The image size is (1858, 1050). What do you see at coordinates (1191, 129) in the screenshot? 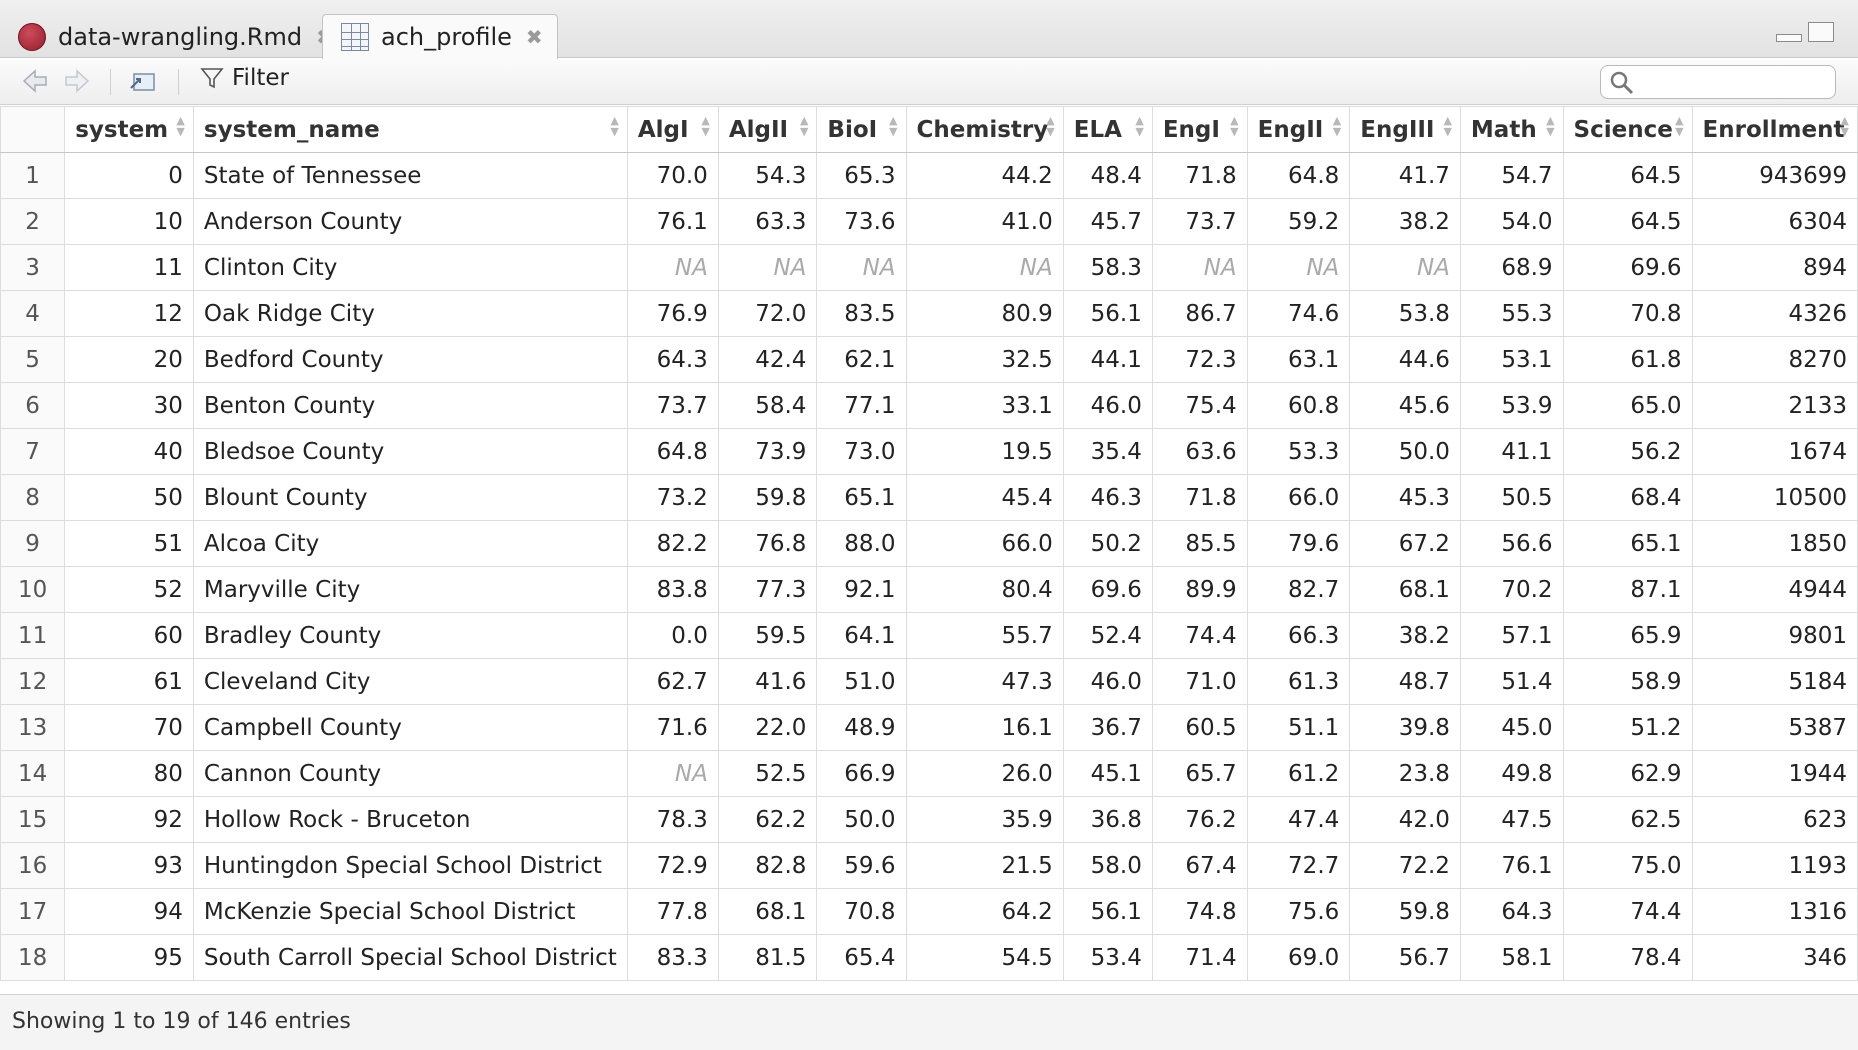
I see `column-header-label: EngI` at bounding box center [1191, 129].